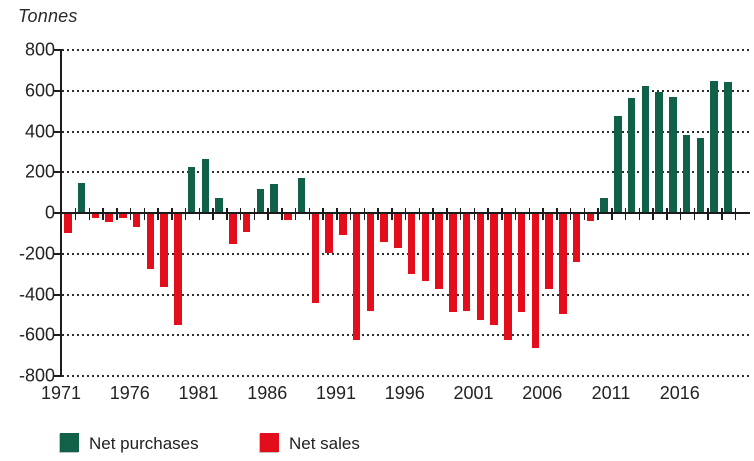  I want to click on x-tick-label: 1986, so click(267, 393).